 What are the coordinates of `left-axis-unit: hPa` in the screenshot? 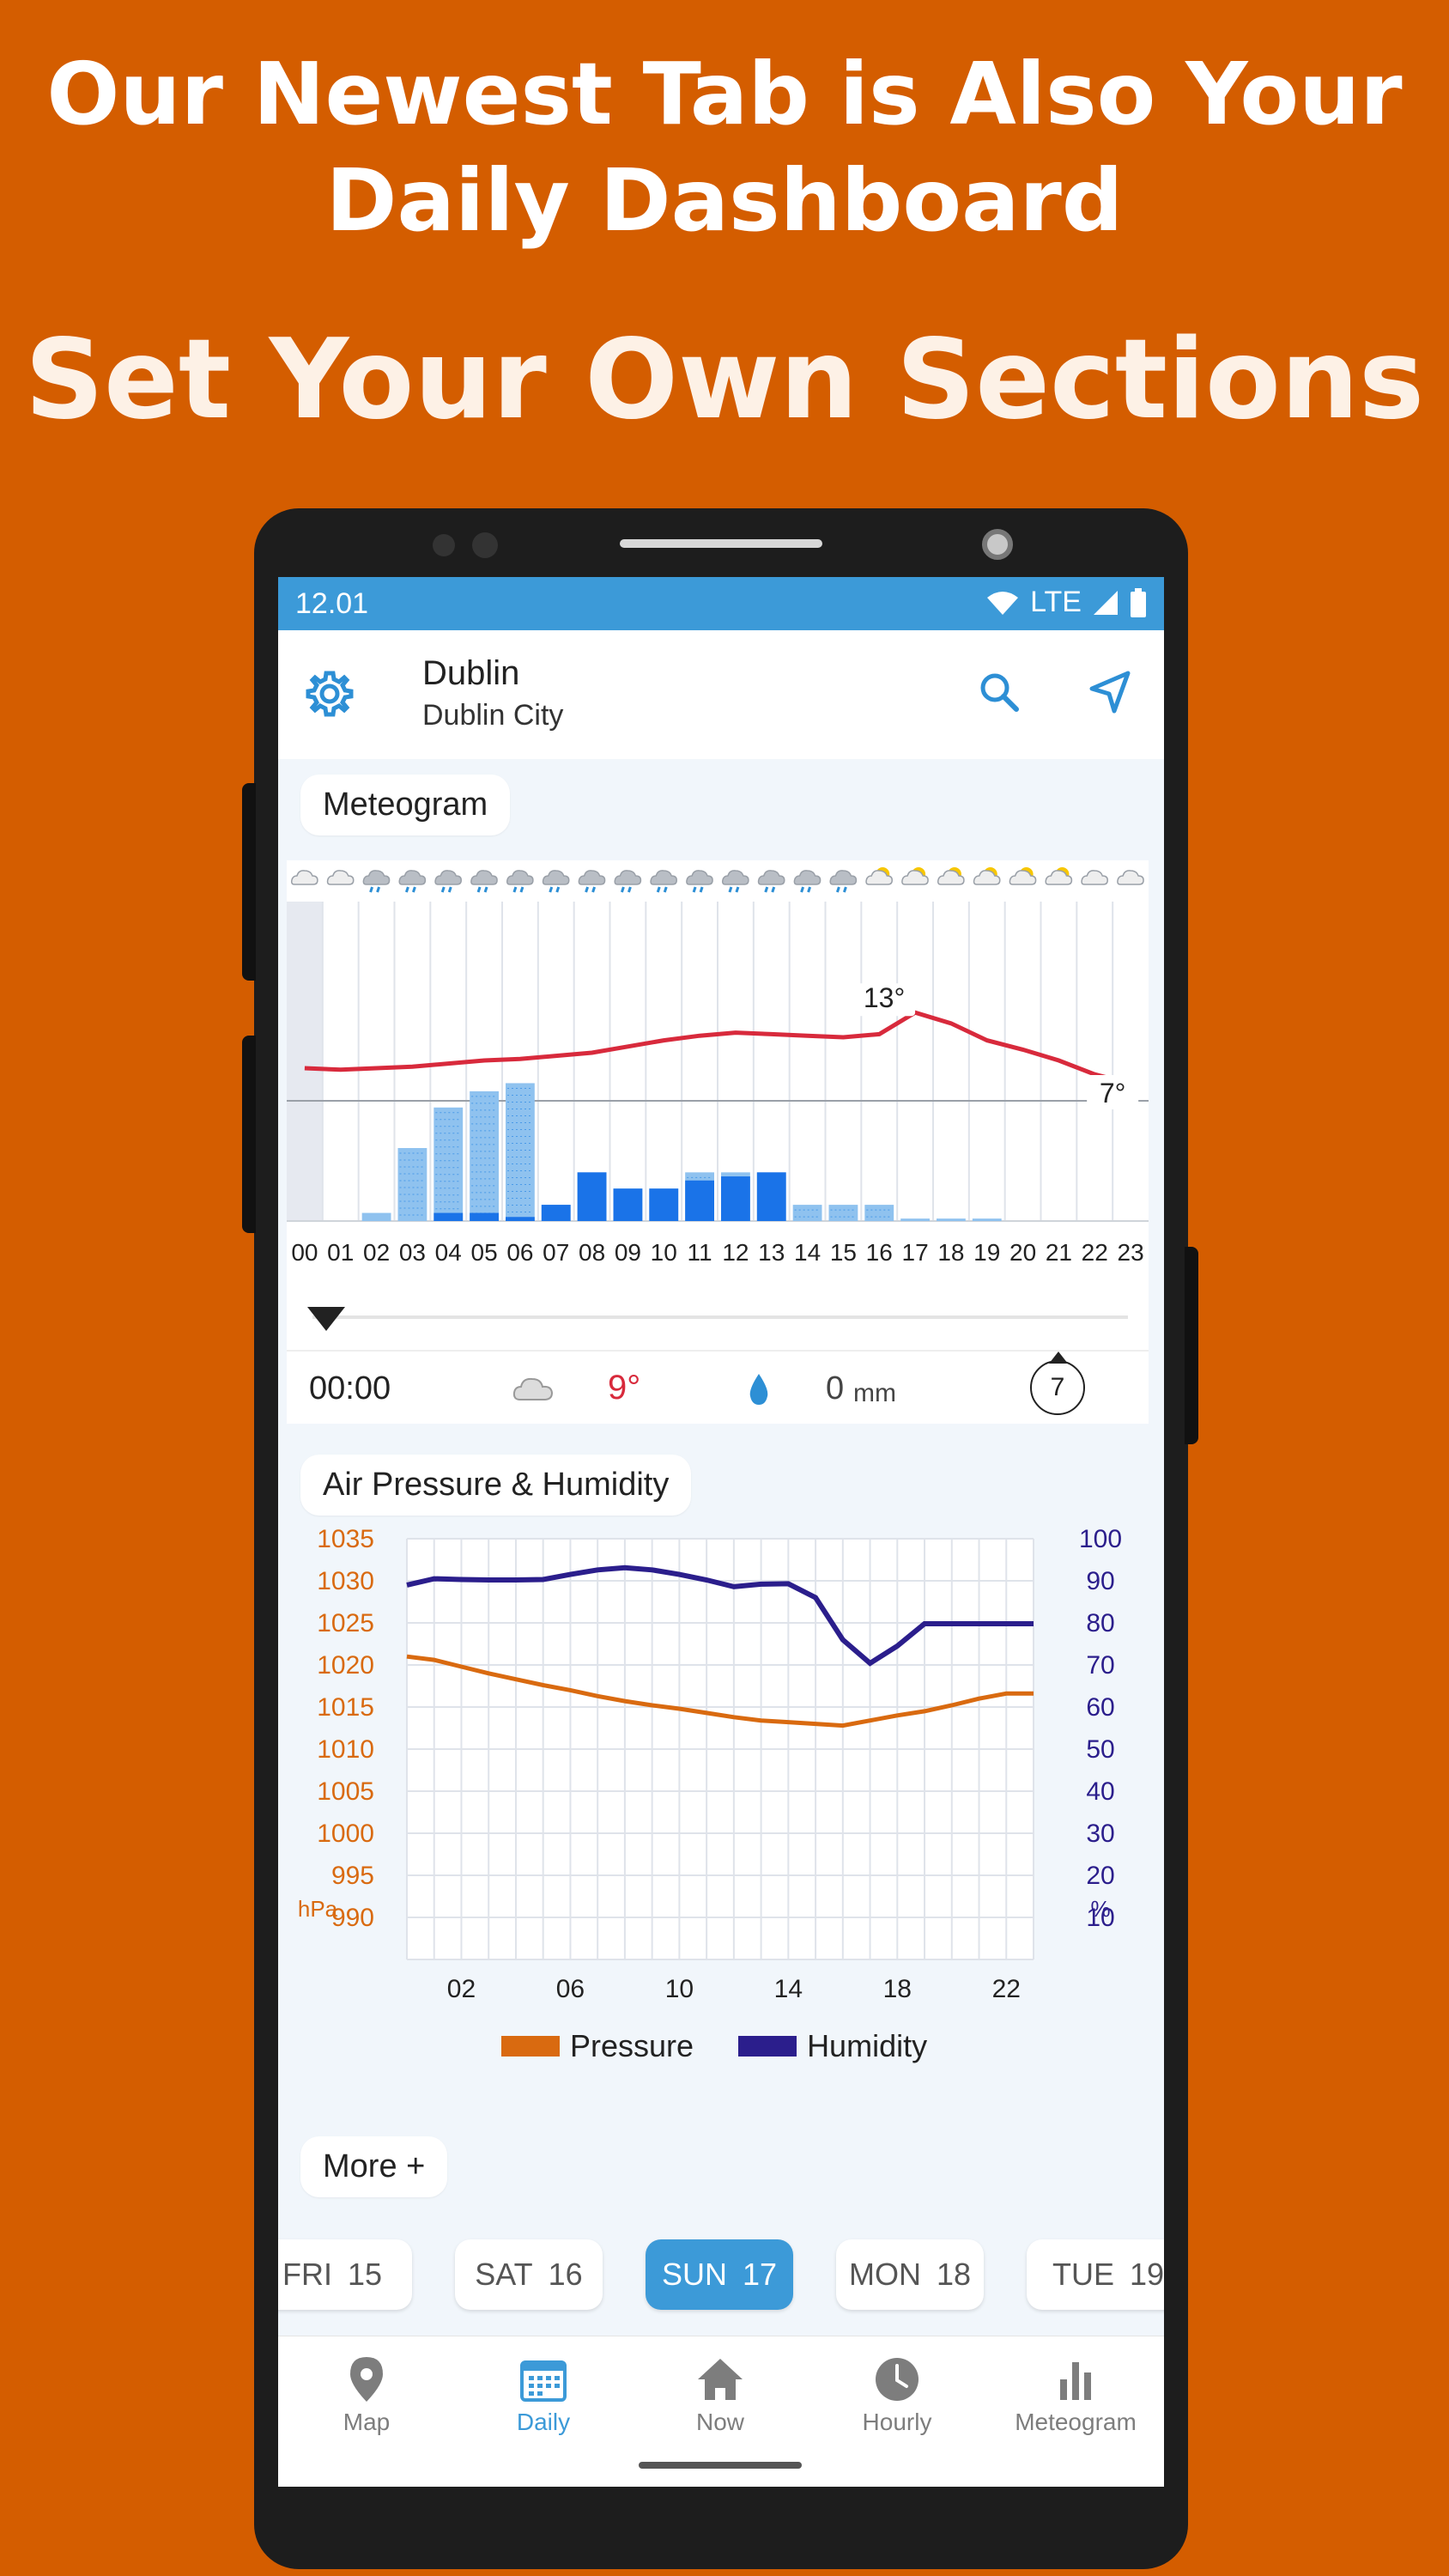 It's located at (318, 1909).